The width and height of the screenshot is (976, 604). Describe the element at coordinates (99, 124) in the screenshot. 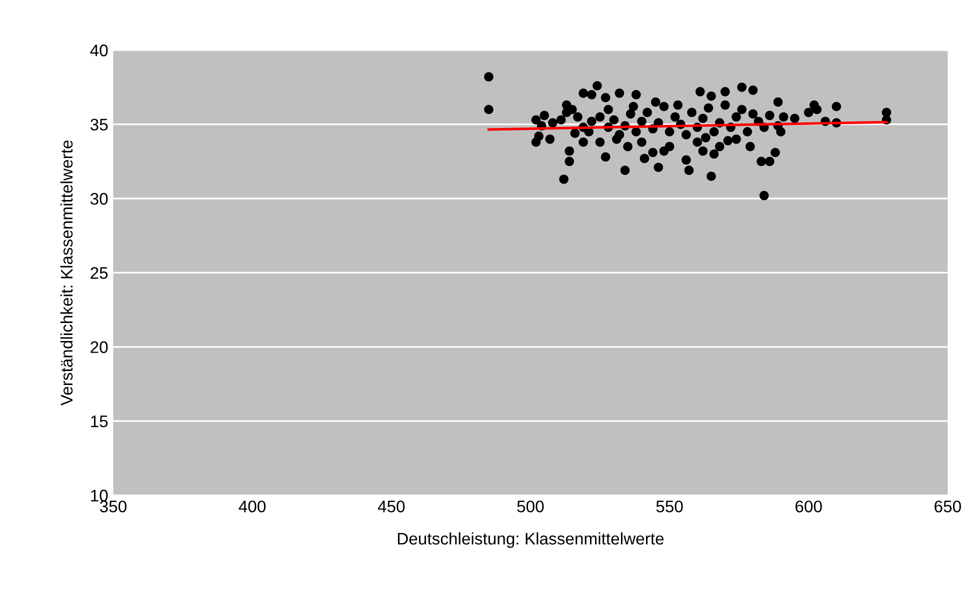

I see `y-tick-label: 35` at that location.